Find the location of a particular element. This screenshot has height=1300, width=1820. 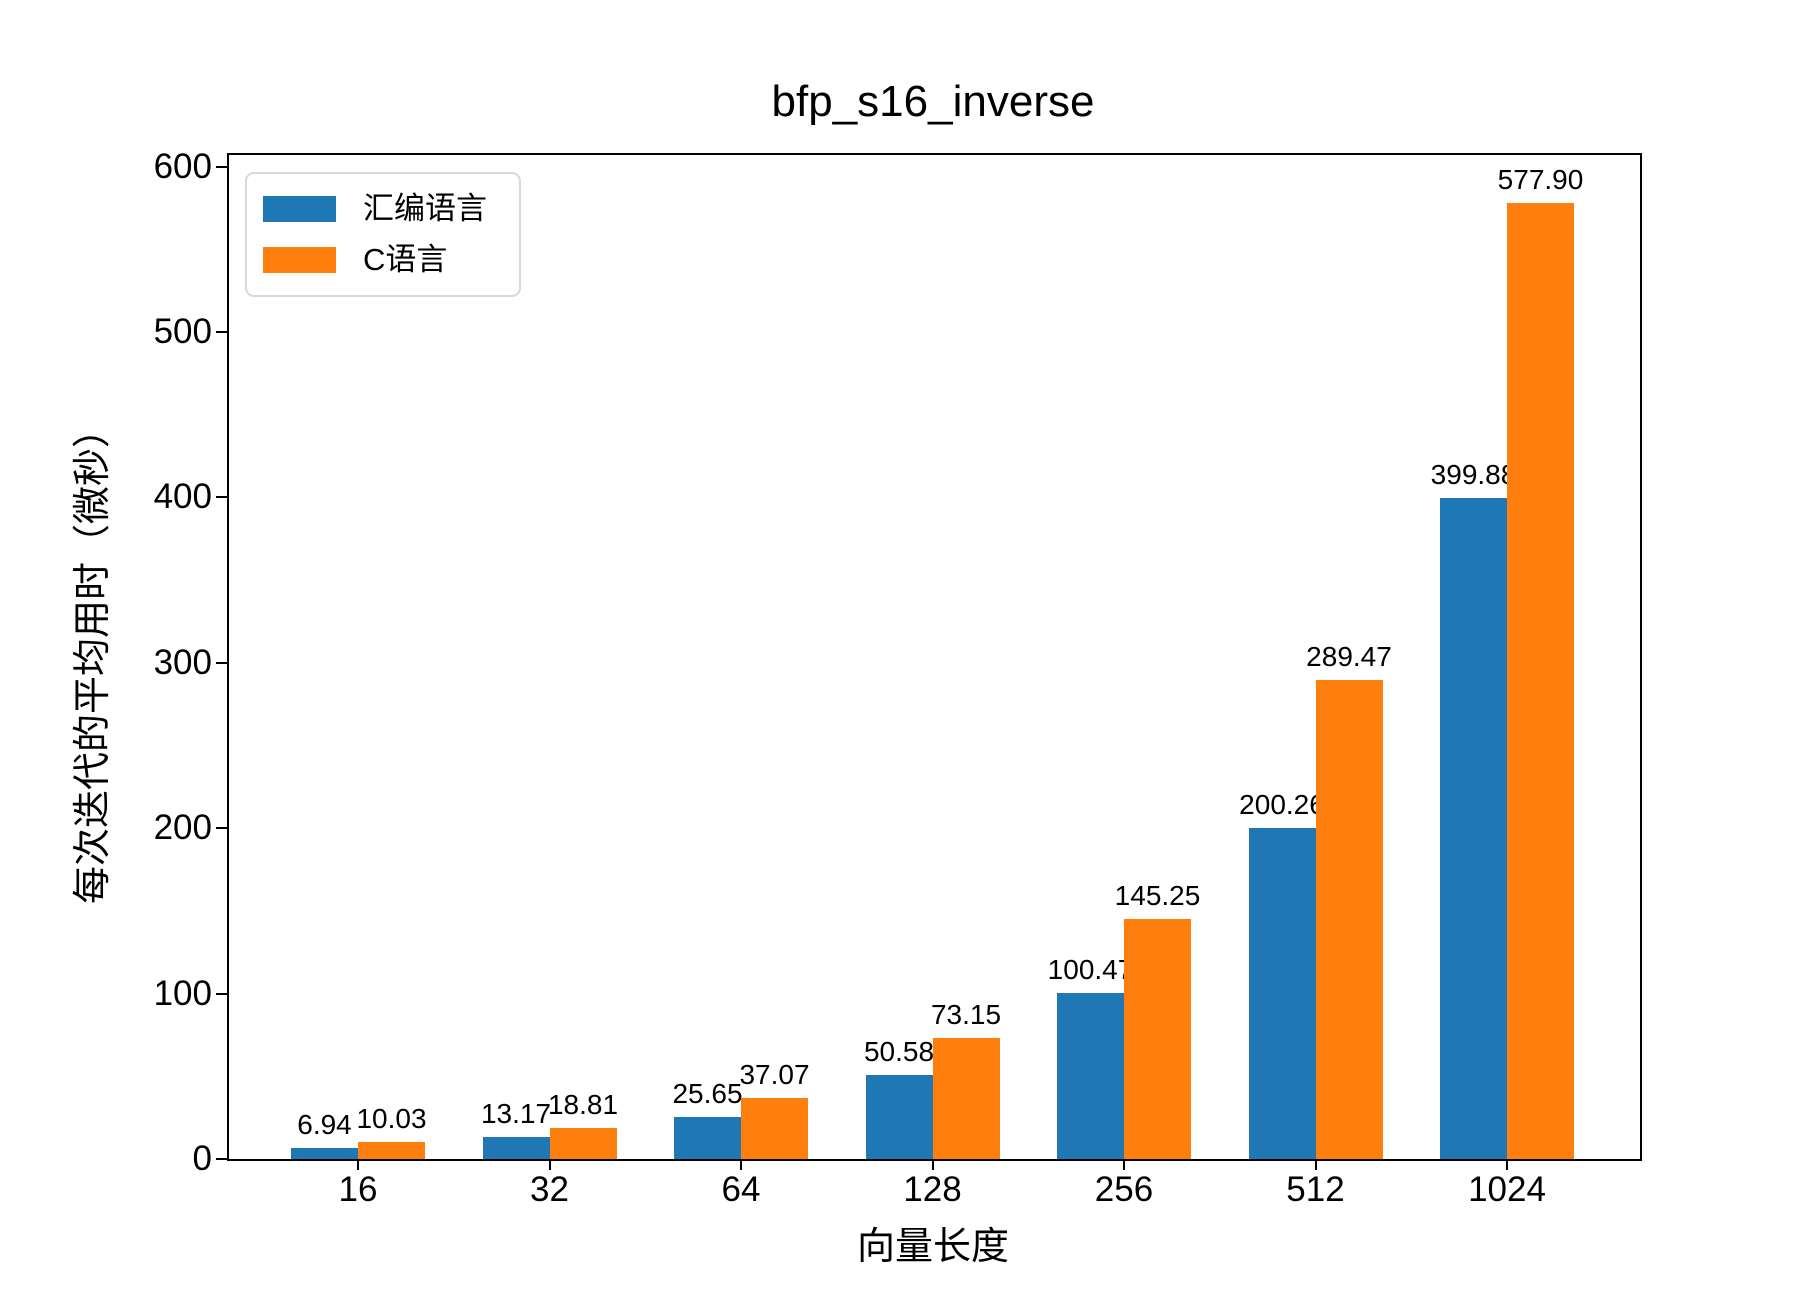

bar-汇编语言-128 is located at coordinates (899, 1117).